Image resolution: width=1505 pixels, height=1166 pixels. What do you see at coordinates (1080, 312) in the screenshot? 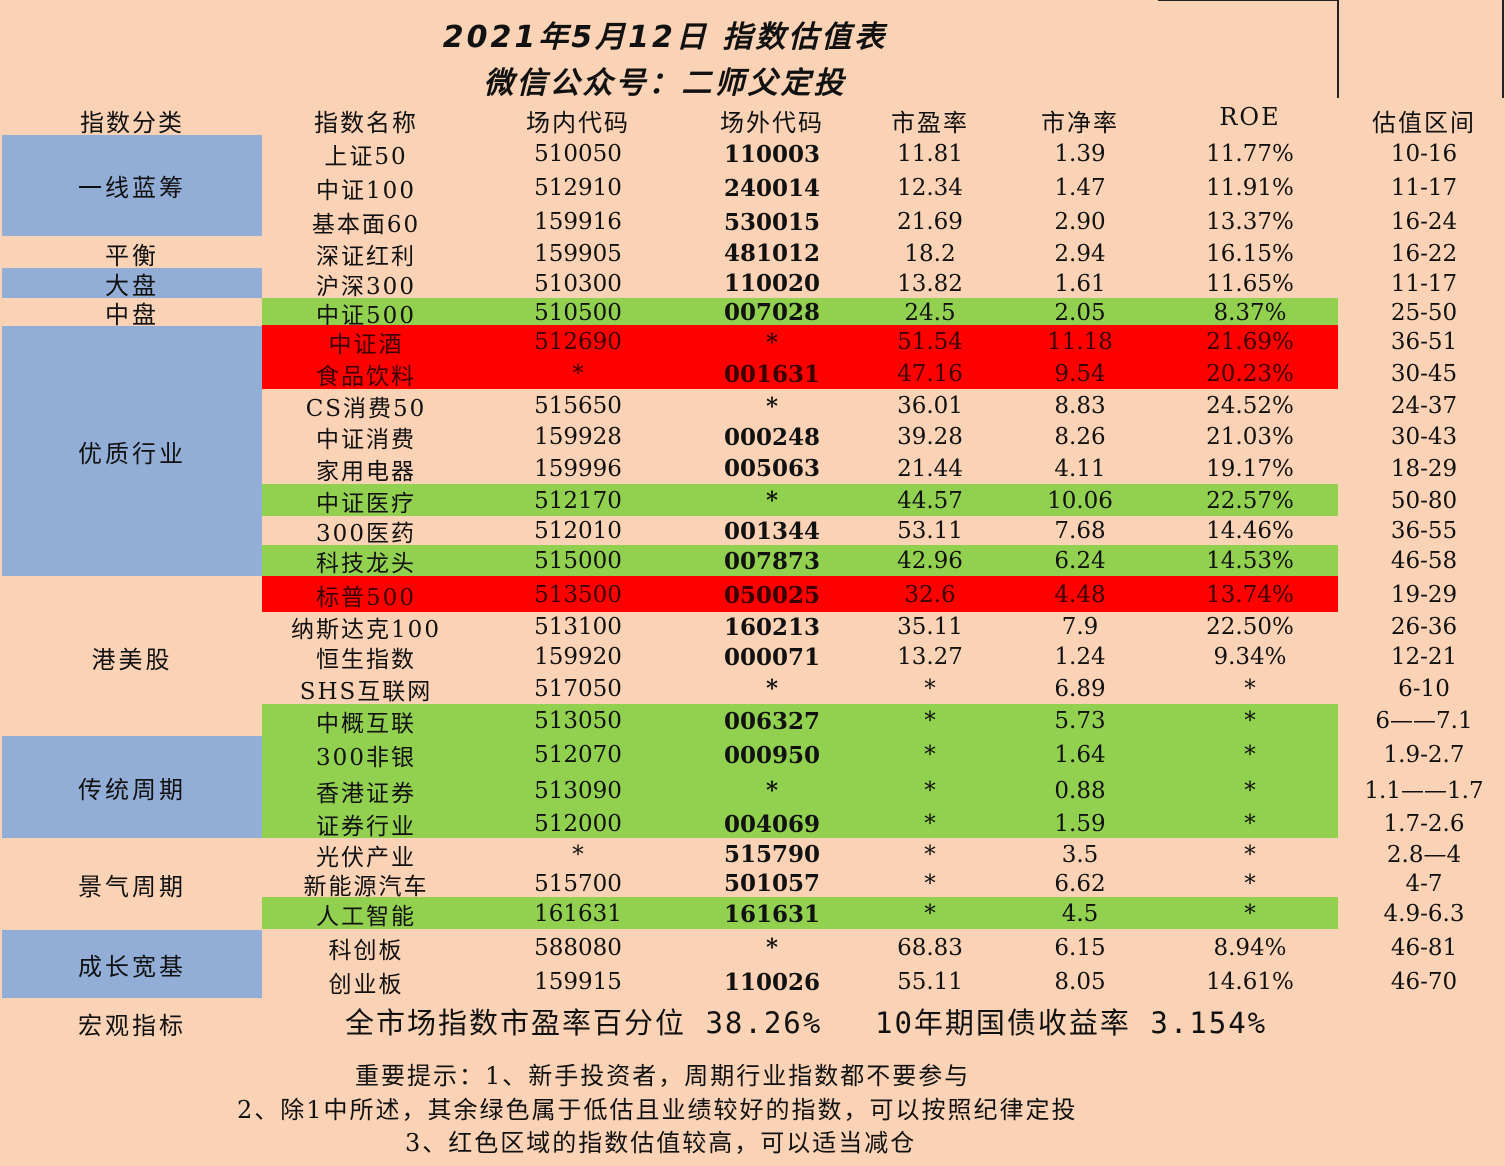
I see `row-pb: 2.05` at bounding box center [1080, 312].